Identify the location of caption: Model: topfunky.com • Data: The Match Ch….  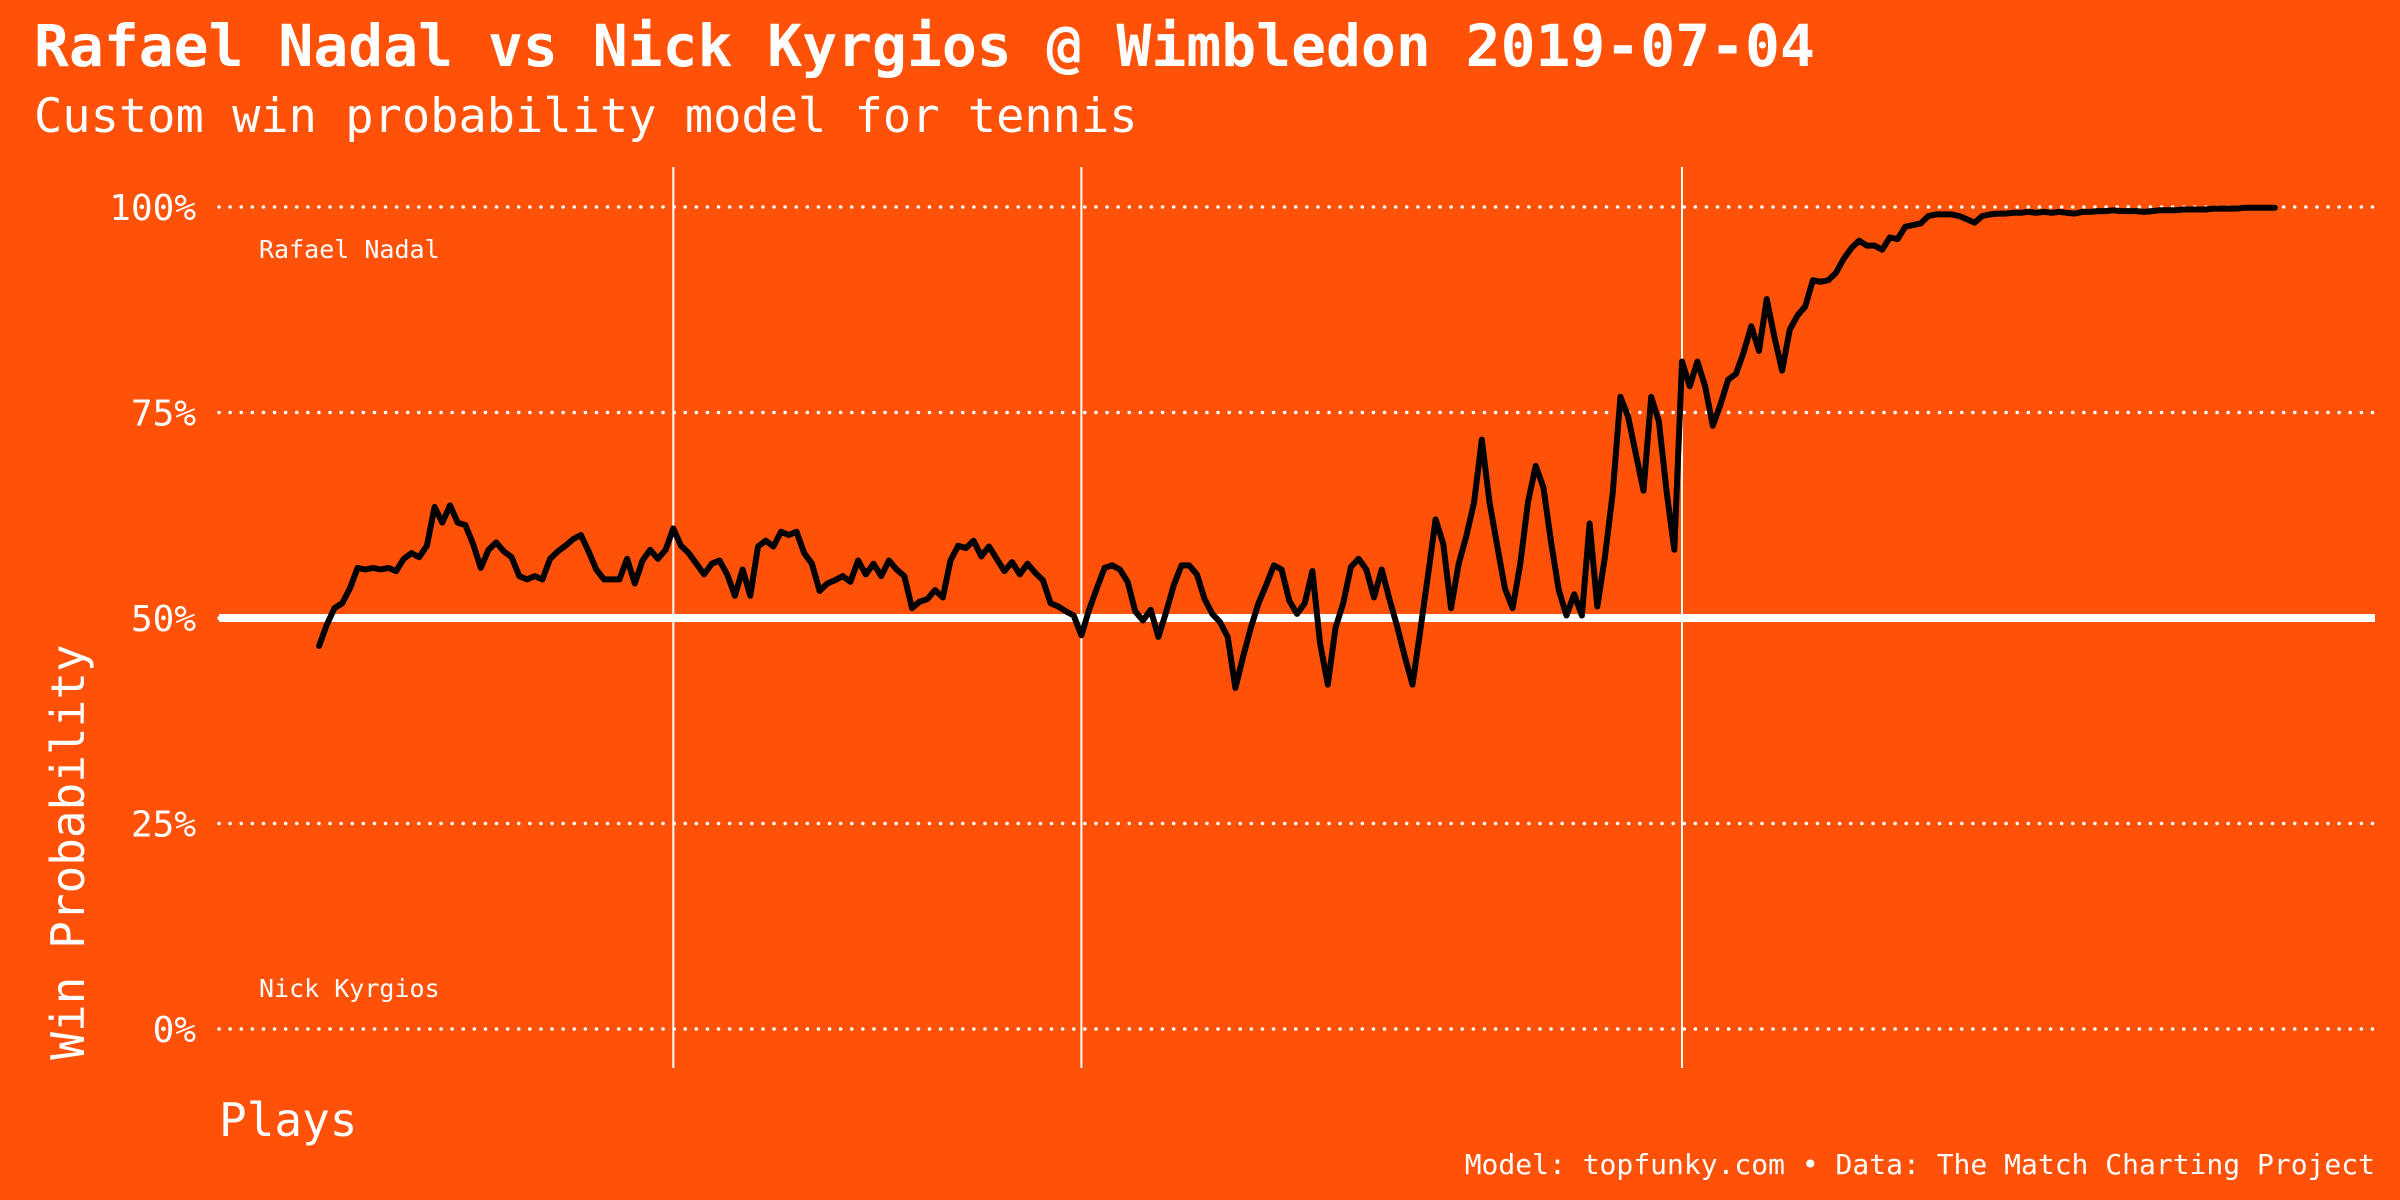
(1920, 1164).